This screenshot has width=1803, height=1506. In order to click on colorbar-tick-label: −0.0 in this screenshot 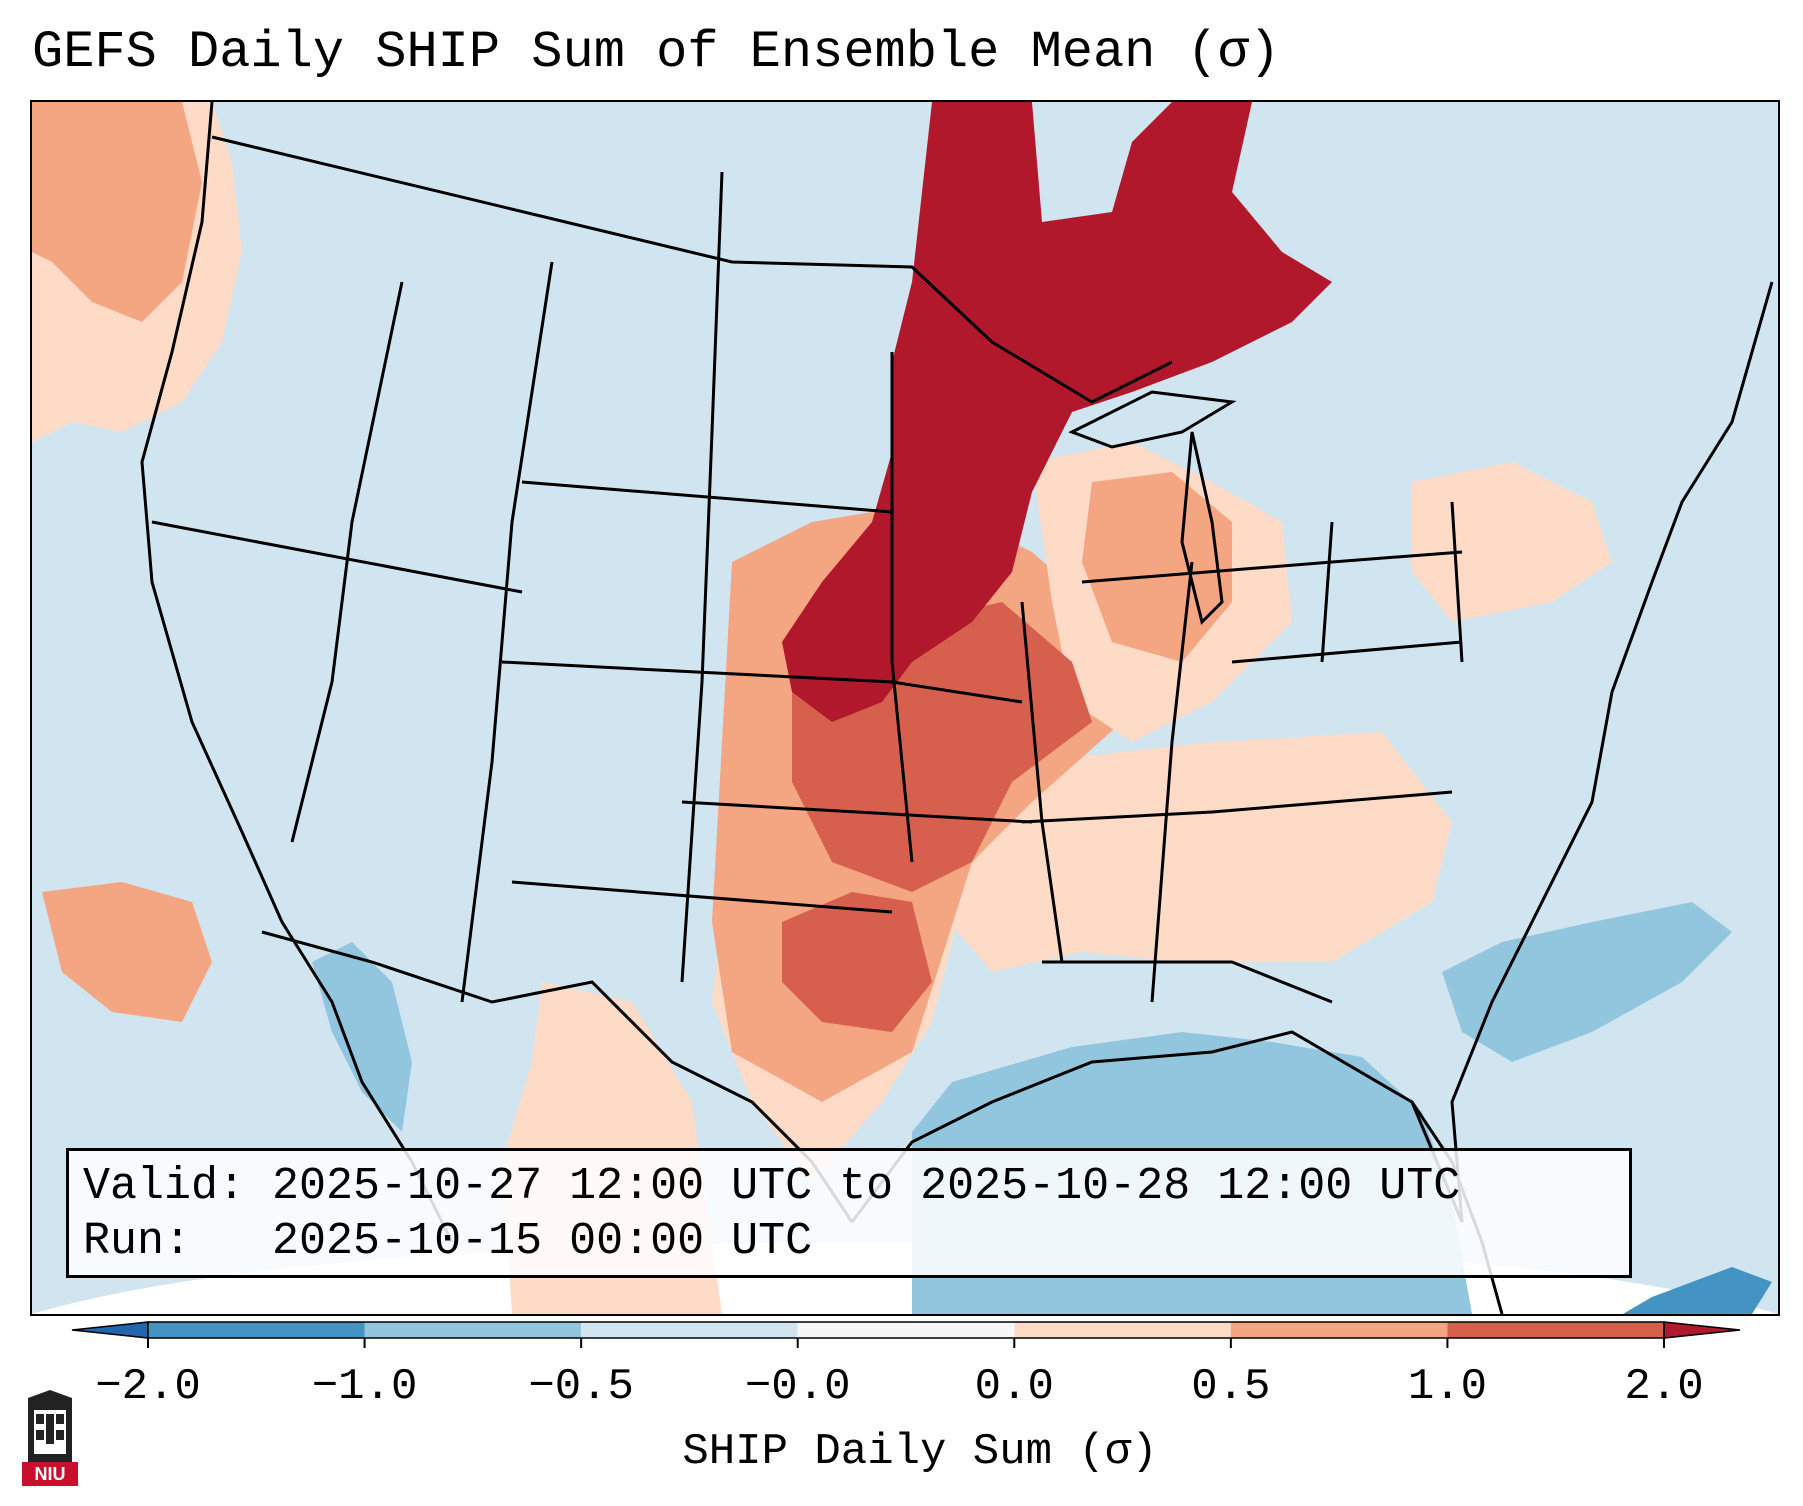, I will do `click(797, 1387)`.